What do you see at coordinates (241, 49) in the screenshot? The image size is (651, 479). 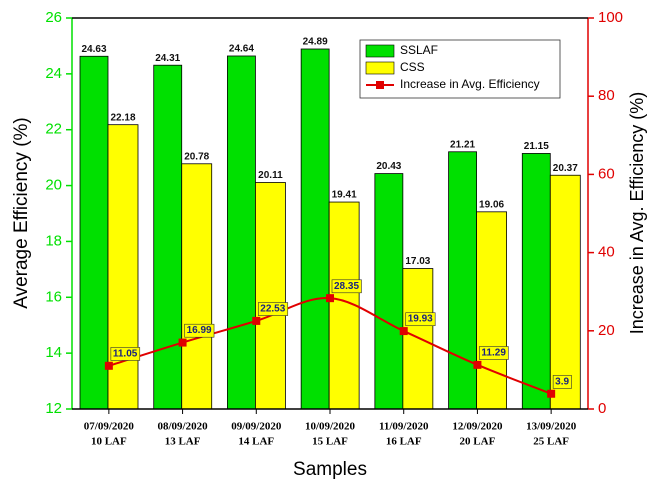 I see `bar-value-label: 24.64` at bounding box center [241, 49].